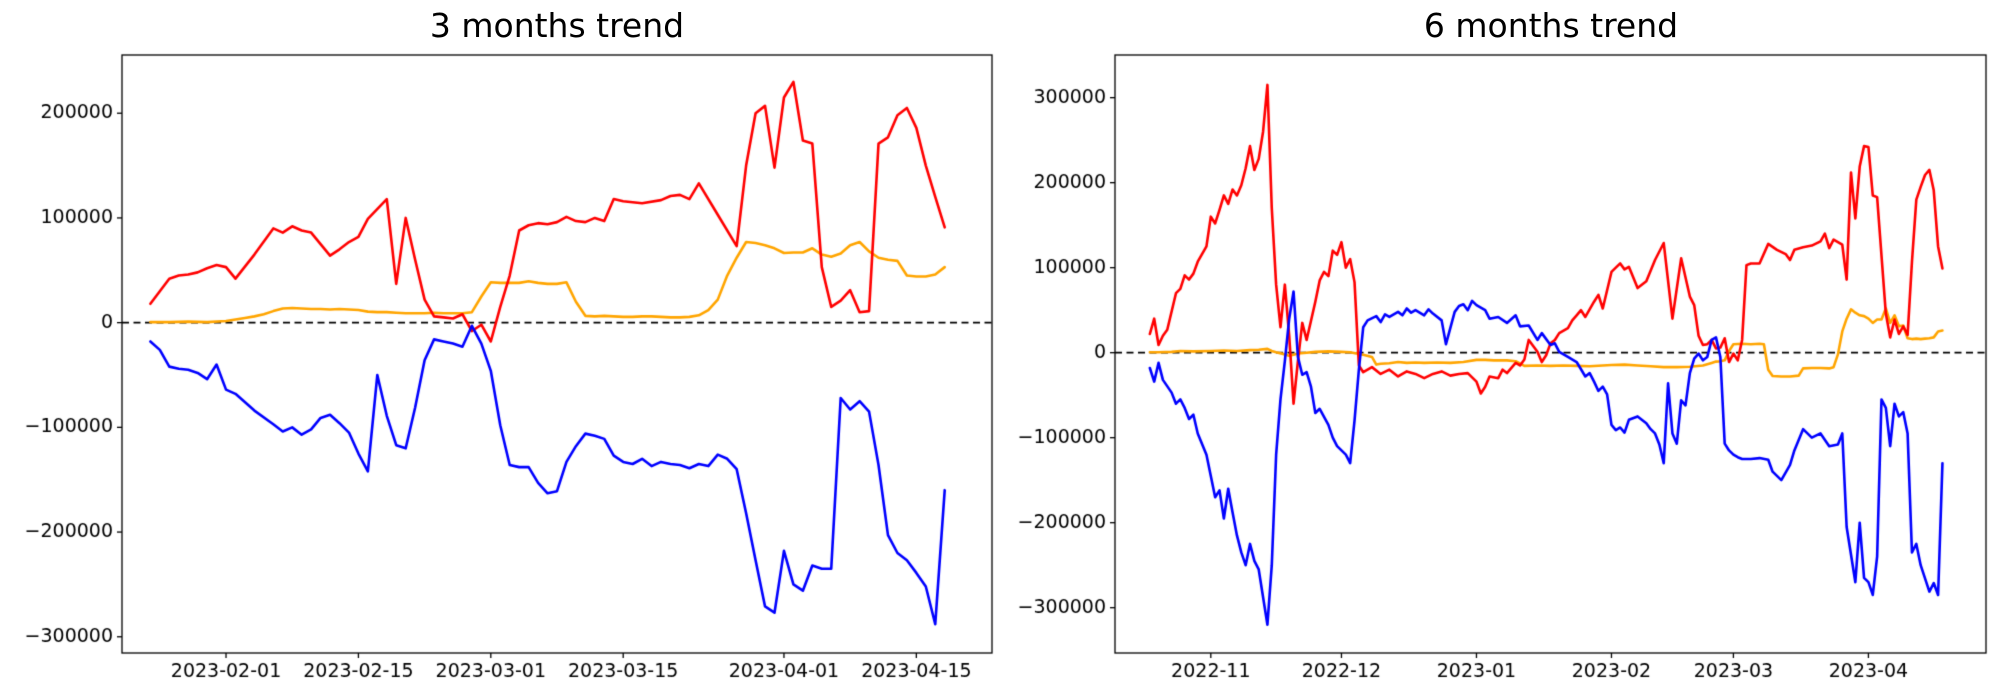 Image resolution: width=2000 pixels, height=700 pixels. I want to click on chart-title-3-months: 3 months trend, so click(557, 25).